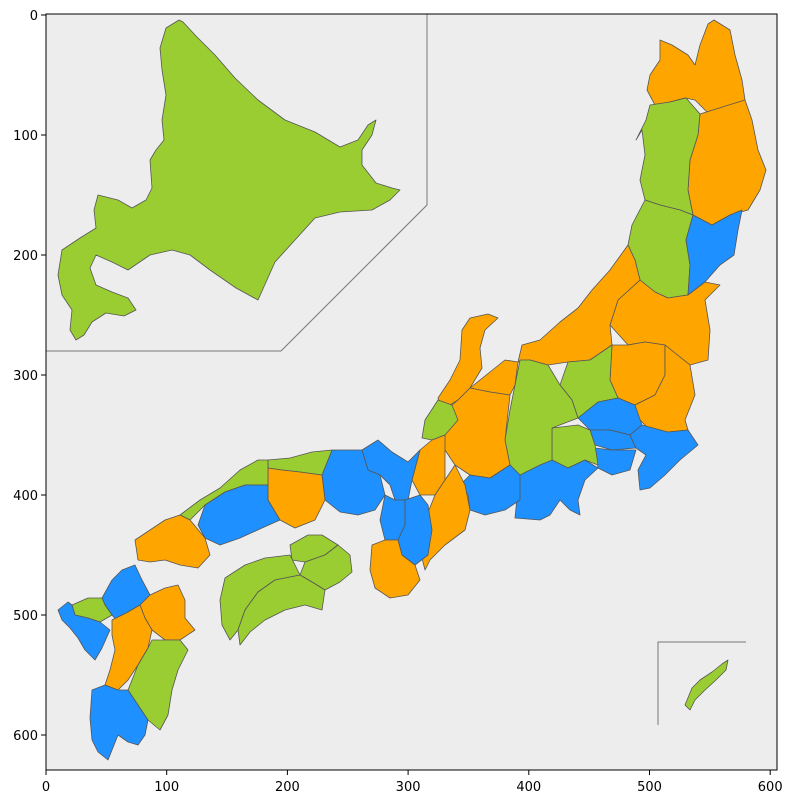  I want to click on wakayama, so click(395, 569).